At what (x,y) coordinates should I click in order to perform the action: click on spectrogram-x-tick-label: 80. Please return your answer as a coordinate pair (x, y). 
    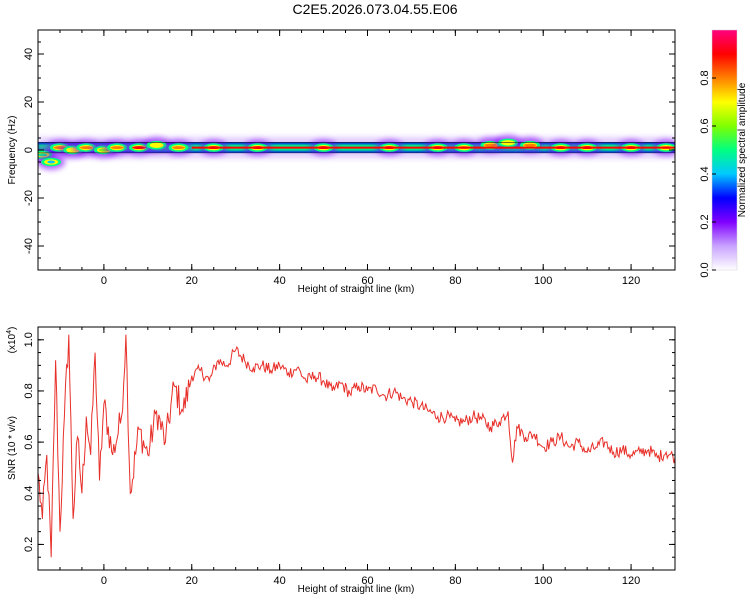
    Looking at the image, I should click on (455, 281).